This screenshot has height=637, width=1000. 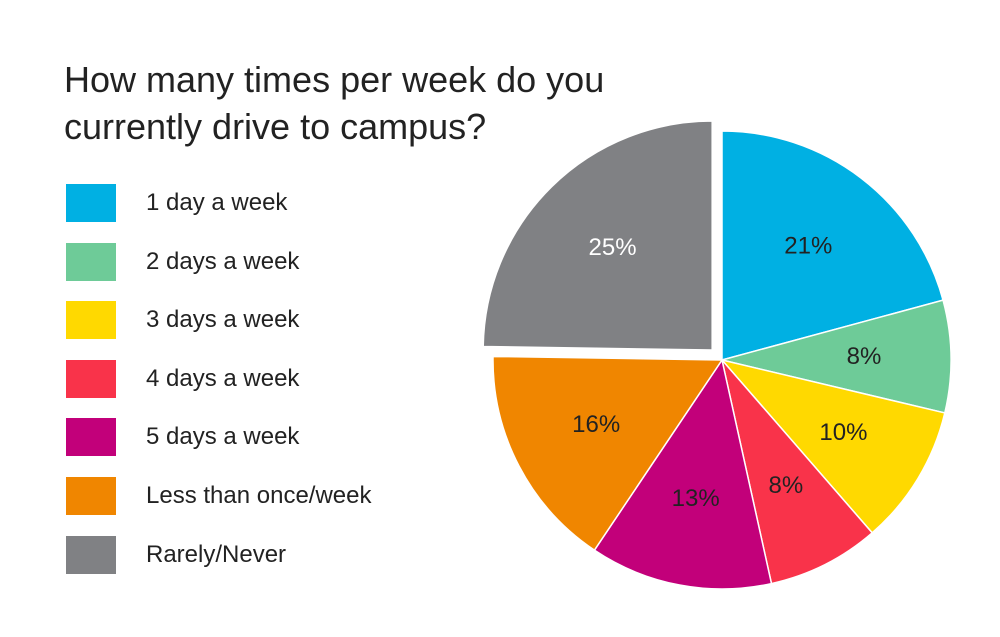 I want to click on pie-slice-2-days-a-week, so click(x=836, y=356).